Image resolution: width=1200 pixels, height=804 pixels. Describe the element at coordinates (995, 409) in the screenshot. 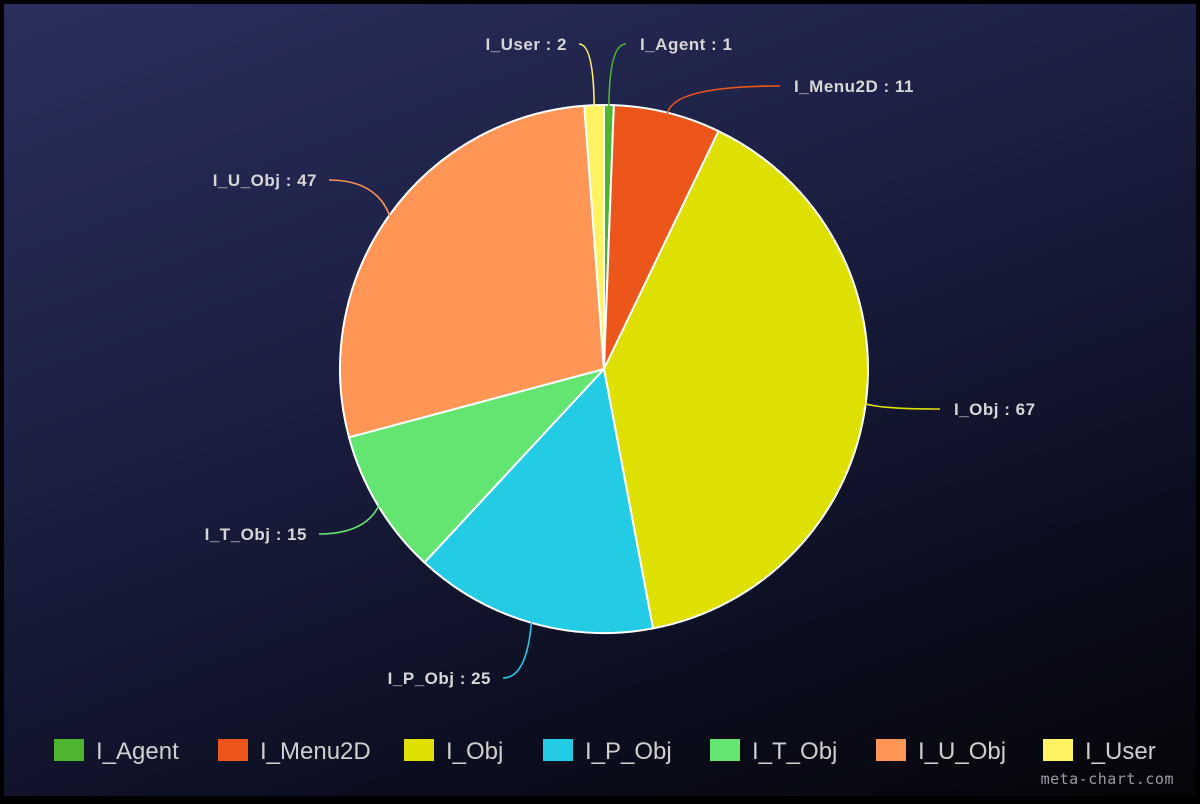

I see `data-label-i-obj: I_Obj : 67` at that location.